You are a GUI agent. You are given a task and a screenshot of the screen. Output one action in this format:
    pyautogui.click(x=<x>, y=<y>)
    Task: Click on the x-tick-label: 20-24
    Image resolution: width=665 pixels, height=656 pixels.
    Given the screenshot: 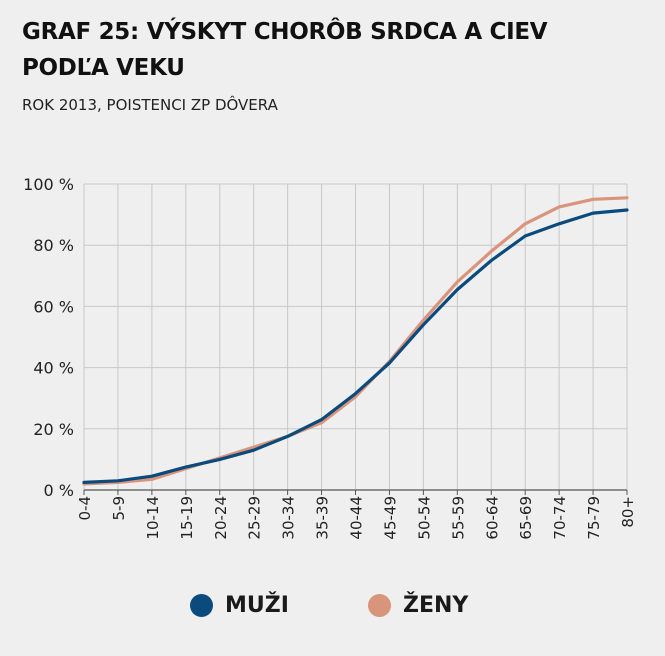 What is the action you would take?
    pyautogui.click(x=221, y=518)
    